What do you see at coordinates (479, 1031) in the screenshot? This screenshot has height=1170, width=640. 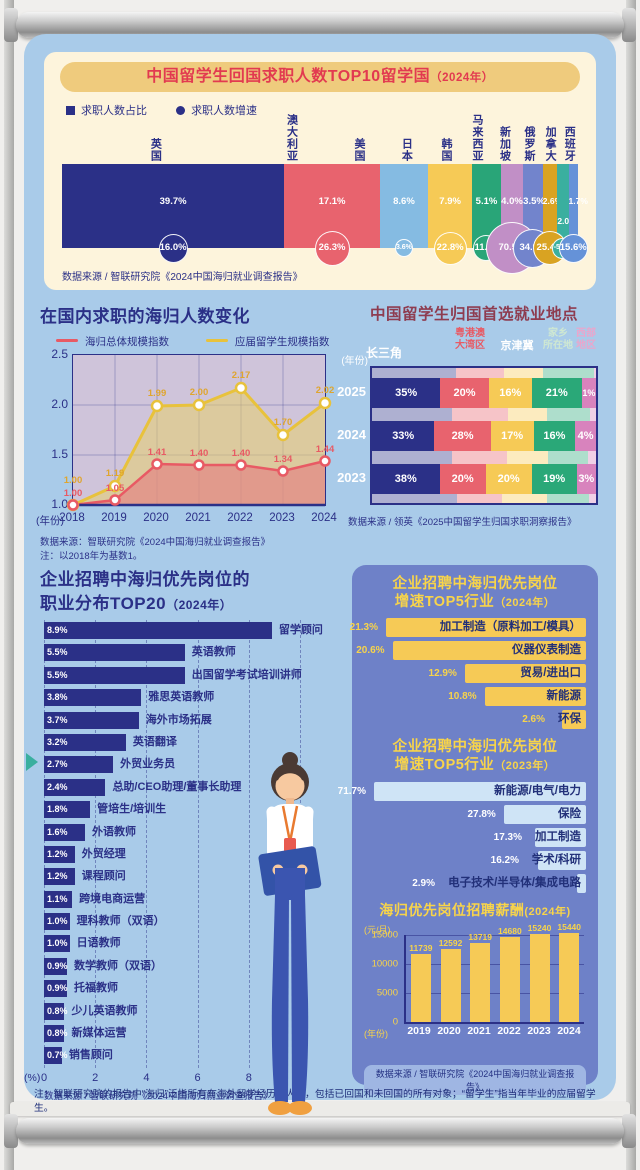 I see `x-tick-label: 2021` at bounding box center [479, 1031].